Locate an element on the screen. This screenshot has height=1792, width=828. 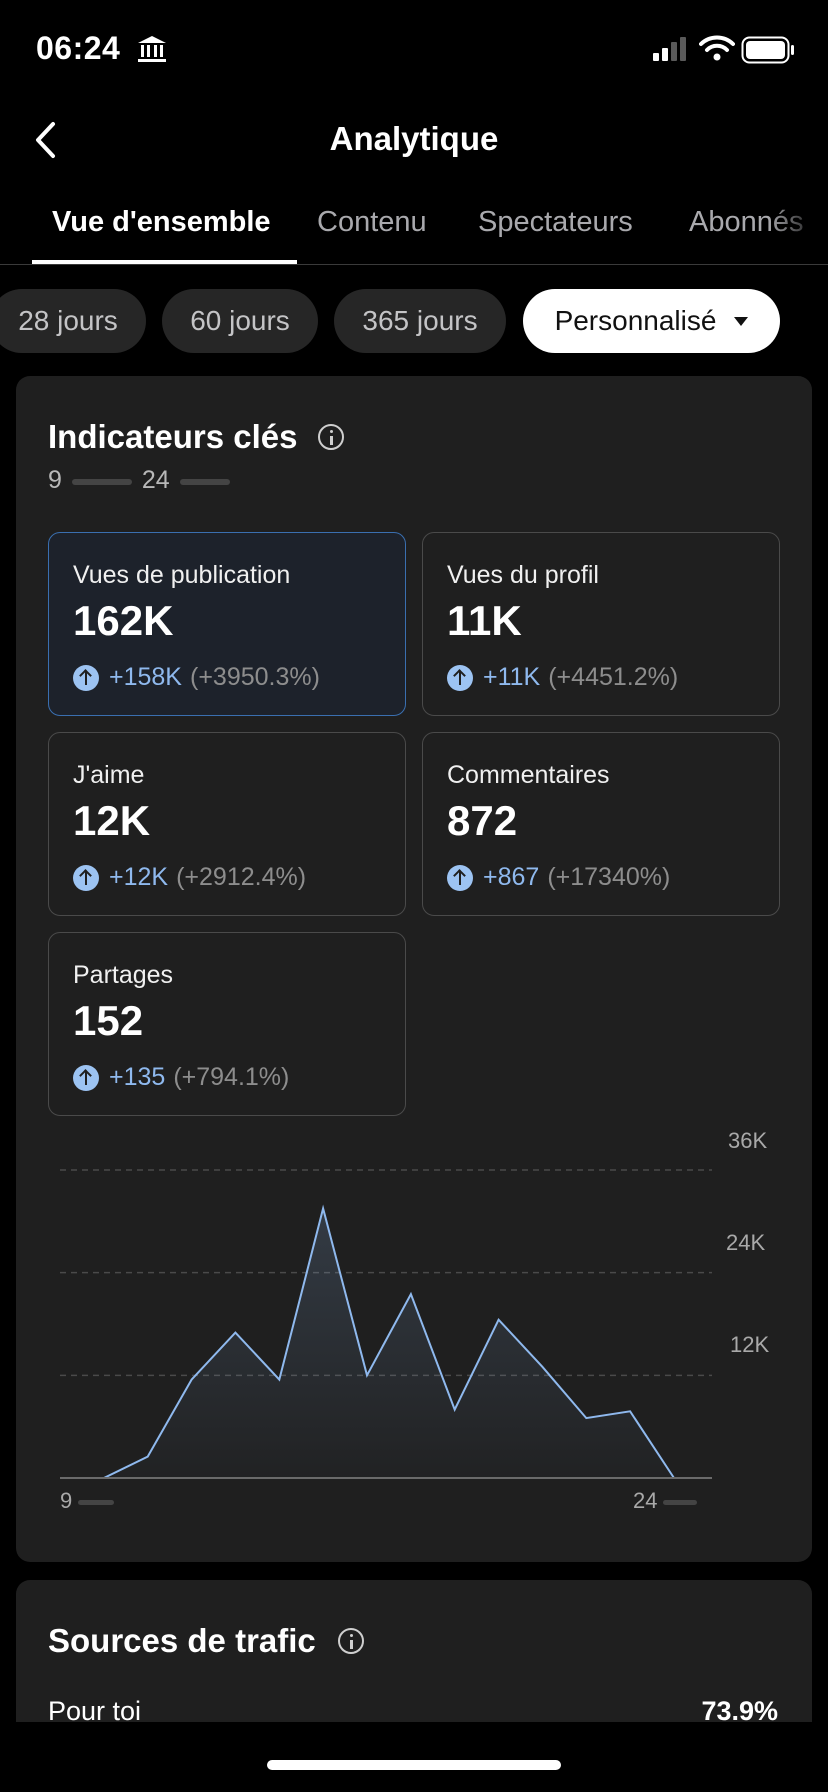
bank-icon is located at coordinates (152, 49).